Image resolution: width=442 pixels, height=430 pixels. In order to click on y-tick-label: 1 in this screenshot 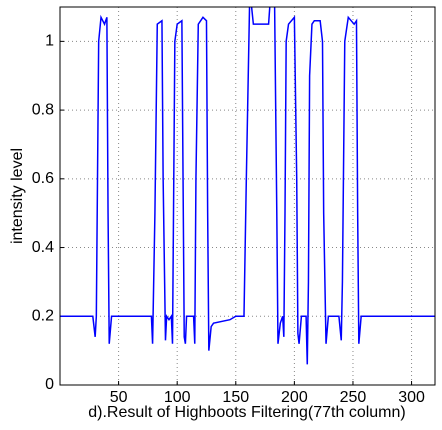, I will do `click(49, 41)`.